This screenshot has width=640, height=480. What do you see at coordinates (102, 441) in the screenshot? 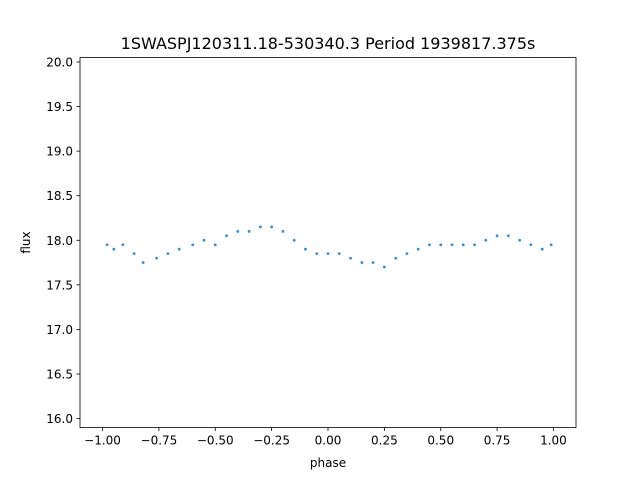
I see `x-tick-label: −1.00` at bounding box center [102, 441].